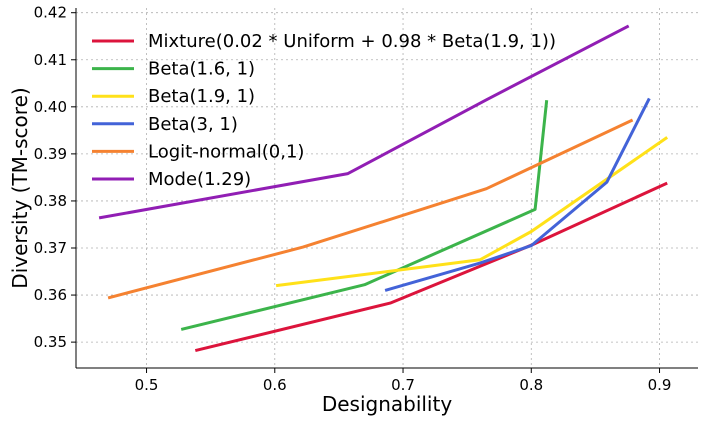  Describe the element at coordinates (50, 107) in the screenshot. I see `y-tick-label: 0.40` at that location.